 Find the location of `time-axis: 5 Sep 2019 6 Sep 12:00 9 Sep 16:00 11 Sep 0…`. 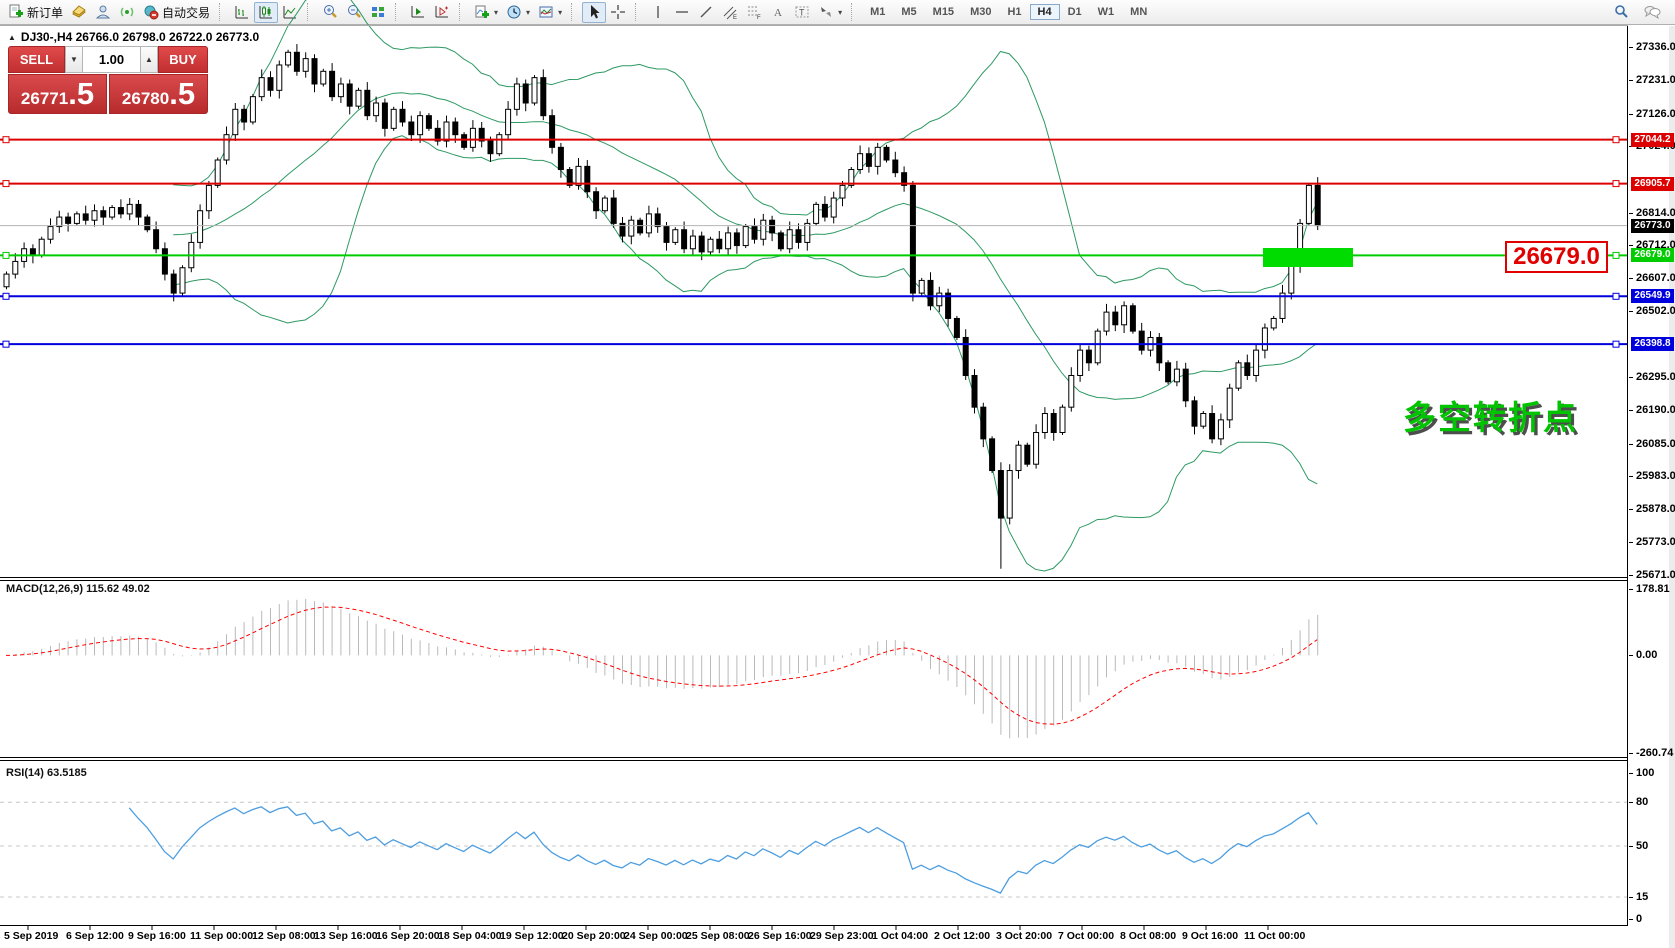

time-axis: 5 Sep 2019 6 Sep 12:00 9 Sep 16:00 11 Sep 0… is located at coordinates (814, 937).